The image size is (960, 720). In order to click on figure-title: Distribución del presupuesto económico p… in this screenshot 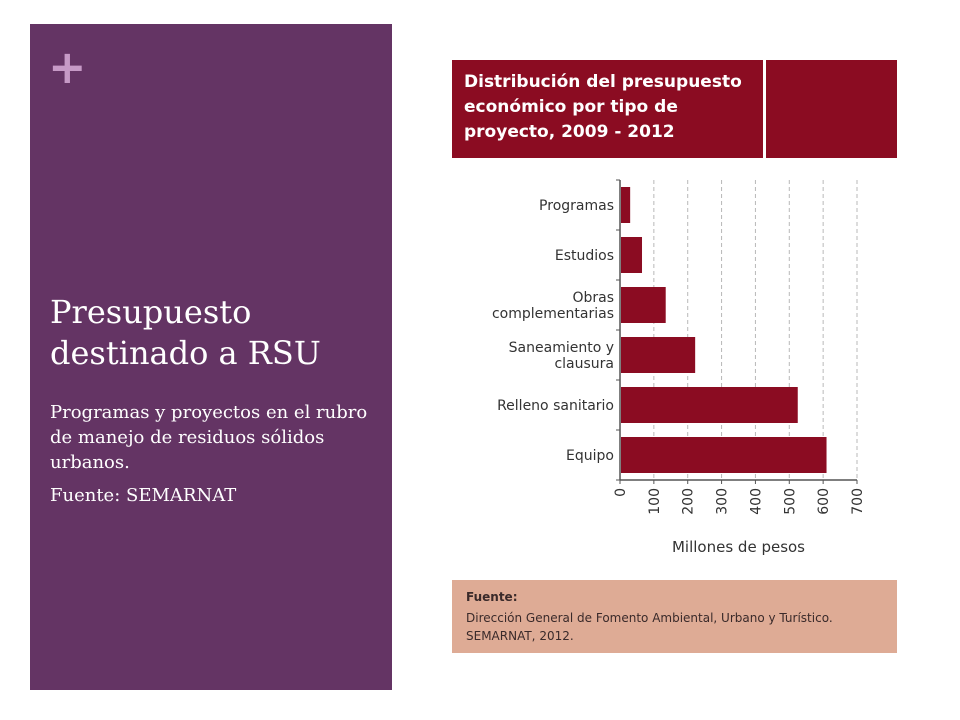, I will do `click(603, 107)`.